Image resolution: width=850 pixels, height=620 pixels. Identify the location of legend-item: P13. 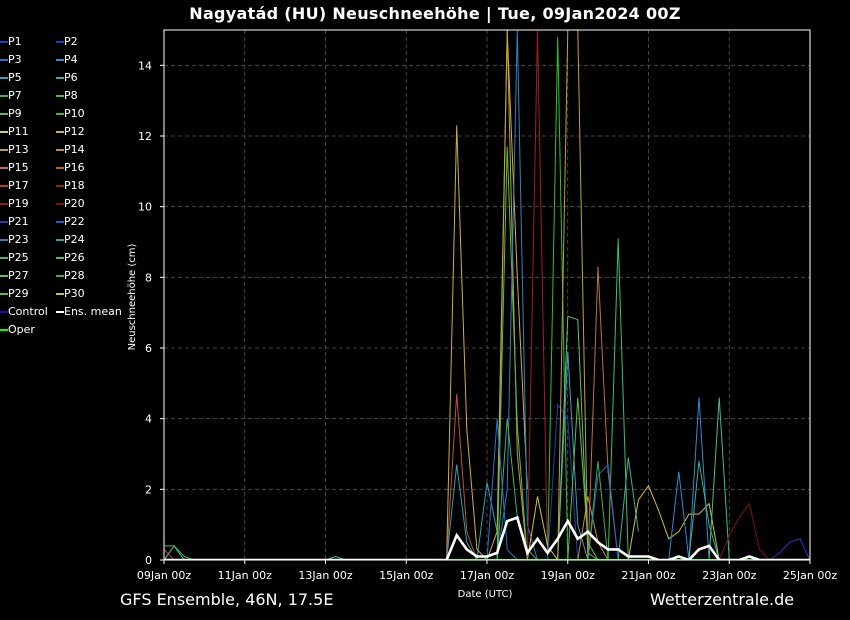
(14, 150).